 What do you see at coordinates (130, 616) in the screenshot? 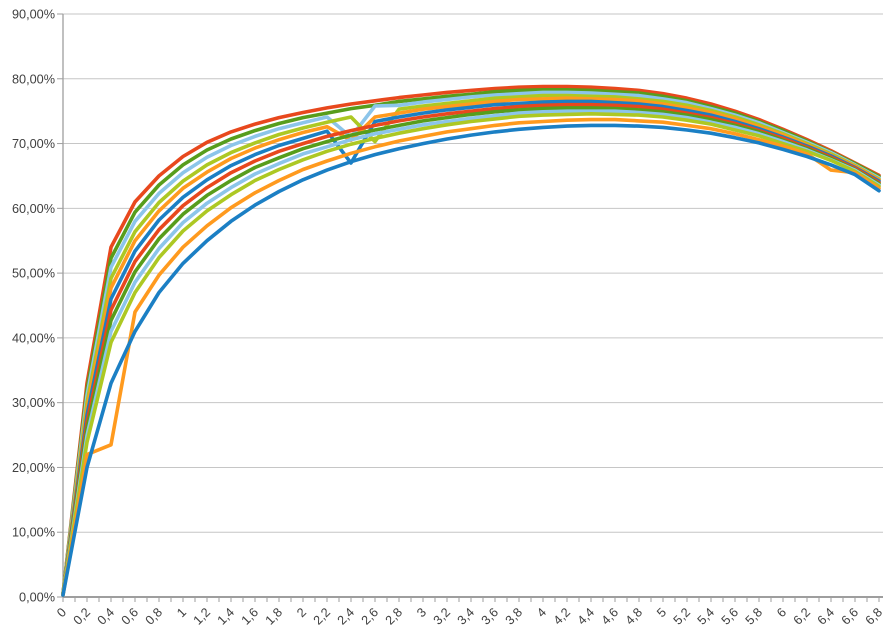
I see `x-axis-label: 0,6` at bounding box center [130, 616].